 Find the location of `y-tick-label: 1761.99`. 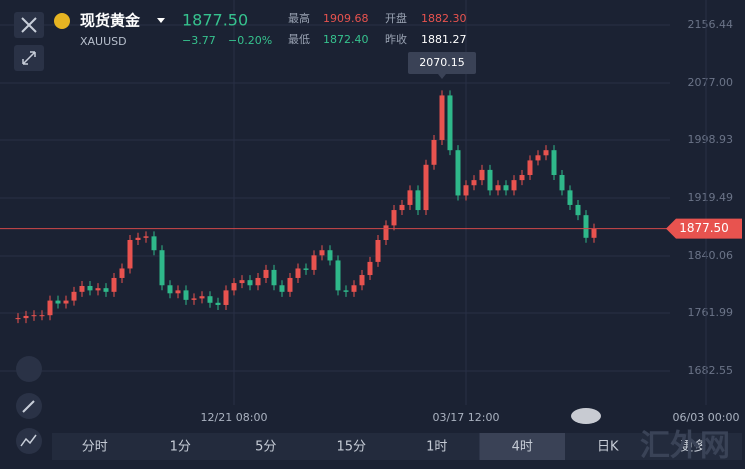

y-tick-label: 1761.99 is located at coordinates (711, 312).